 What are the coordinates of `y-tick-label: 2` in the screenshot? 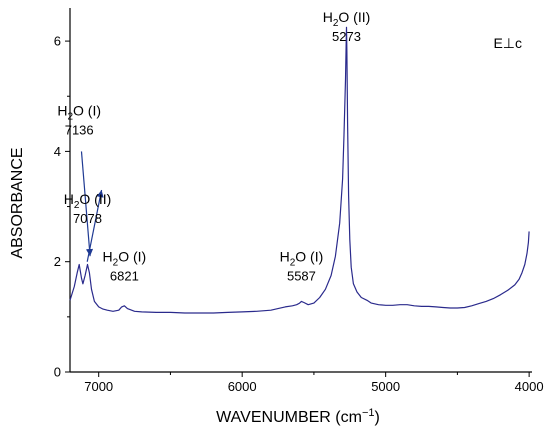 It's located at (57, 261).